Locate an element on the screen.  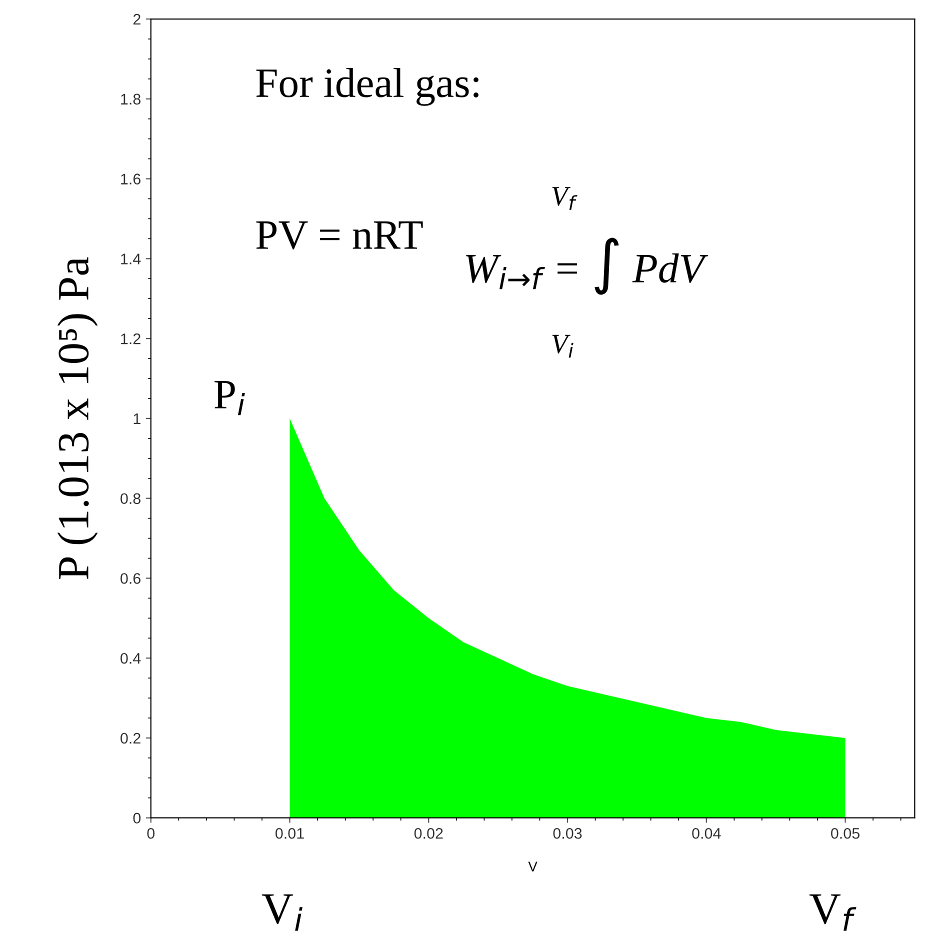
annotation: For ideal gas: is located at coordinates (367, 87).